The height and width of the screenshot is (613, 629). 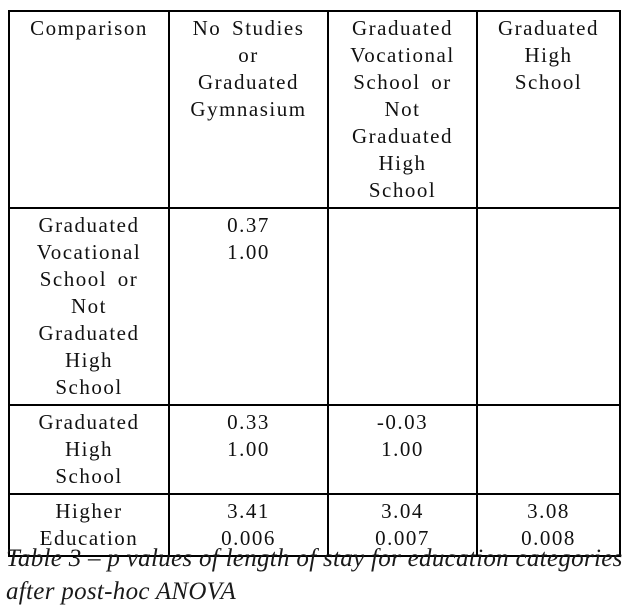 What do you see at coordinates (89, 525) in the screenshot?
I see `row-label: Higher Education` at bounding box center [89, 525].